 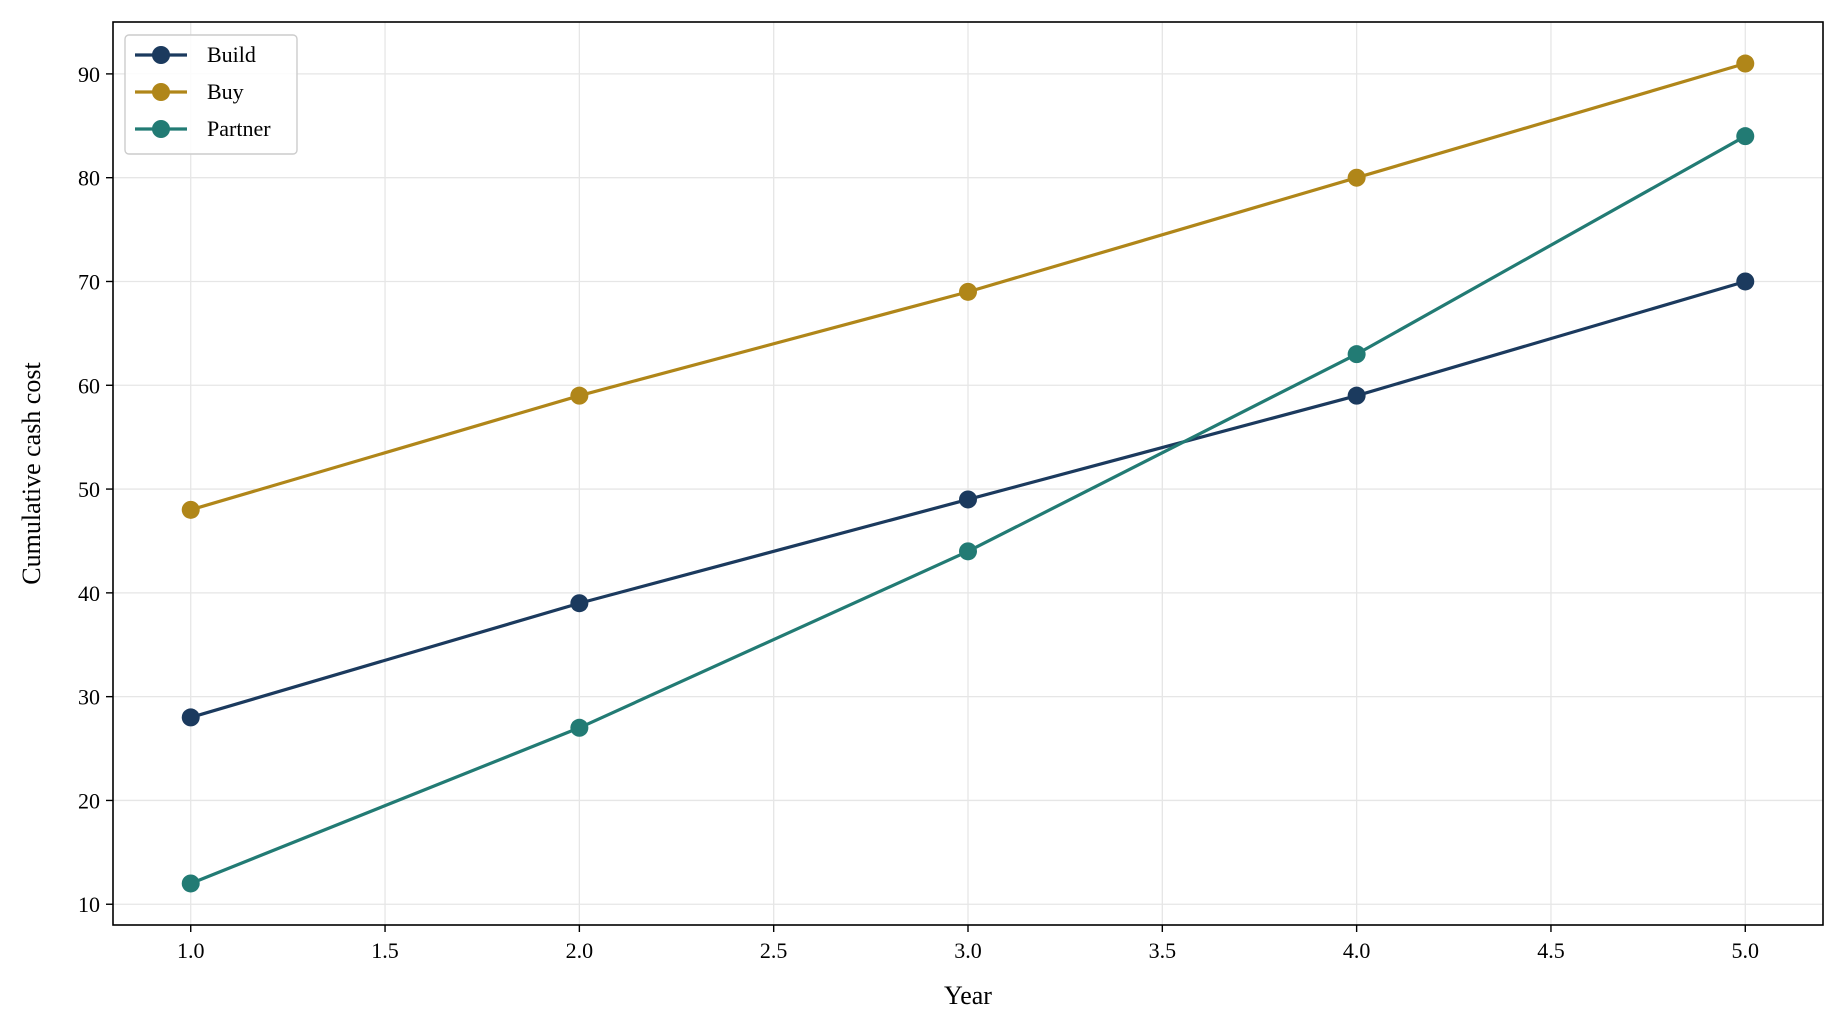 What do you see at coordinates (1357, 950) in the screenshot?
I see `x-tick-label: 4.0` at bounding box center [1357, 950].